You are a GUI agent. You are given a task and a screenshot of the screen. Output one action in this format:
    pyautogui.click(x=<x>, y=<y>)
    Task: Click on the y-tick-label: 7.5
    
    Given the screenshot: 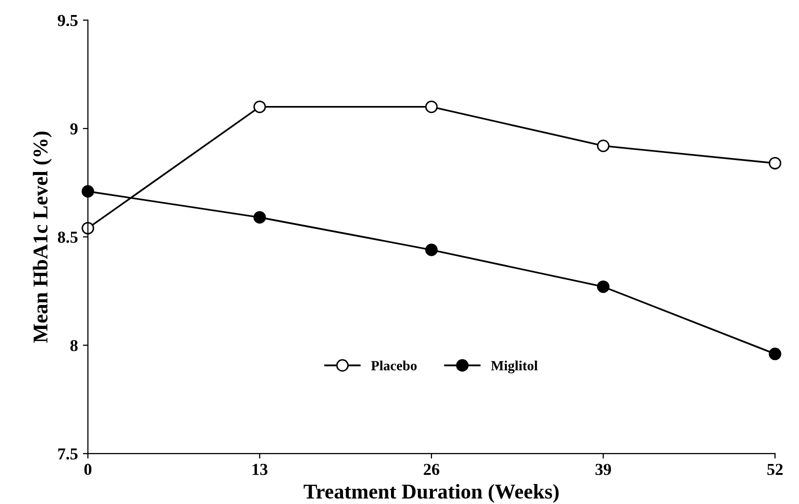 What is the action you would take?
    pyautogui.click(x=68, y=454)
    